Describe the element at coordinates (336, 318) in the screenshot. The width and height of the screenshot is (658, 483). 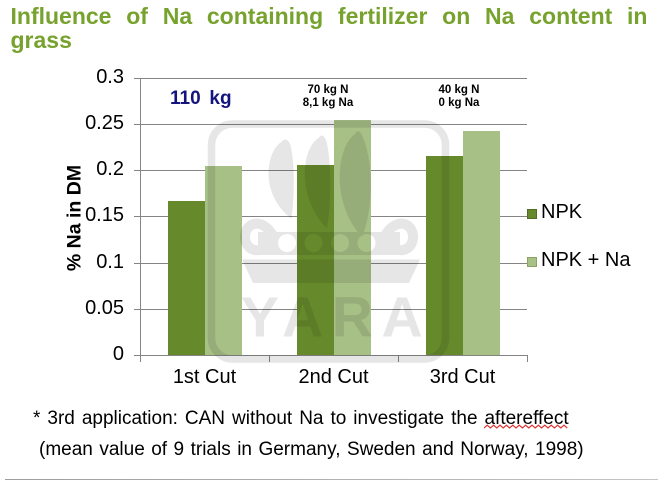
I see `svg-text: YARA` at that location.